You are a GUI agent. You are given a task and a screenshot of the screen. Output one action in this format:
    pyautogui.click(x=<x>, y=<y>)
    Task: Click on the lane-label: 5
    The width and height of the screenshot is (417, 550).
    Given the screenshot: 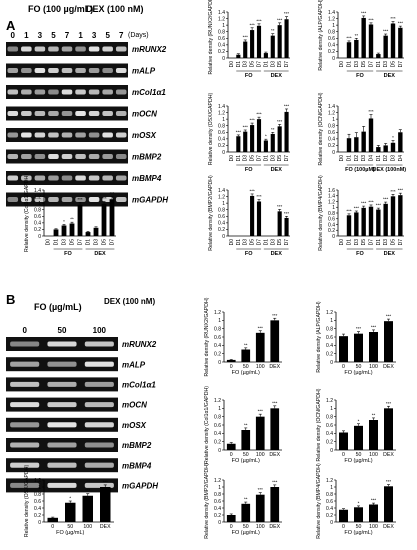 What is the action you would take?
    pyautogui.click(x=53, y=35)
    